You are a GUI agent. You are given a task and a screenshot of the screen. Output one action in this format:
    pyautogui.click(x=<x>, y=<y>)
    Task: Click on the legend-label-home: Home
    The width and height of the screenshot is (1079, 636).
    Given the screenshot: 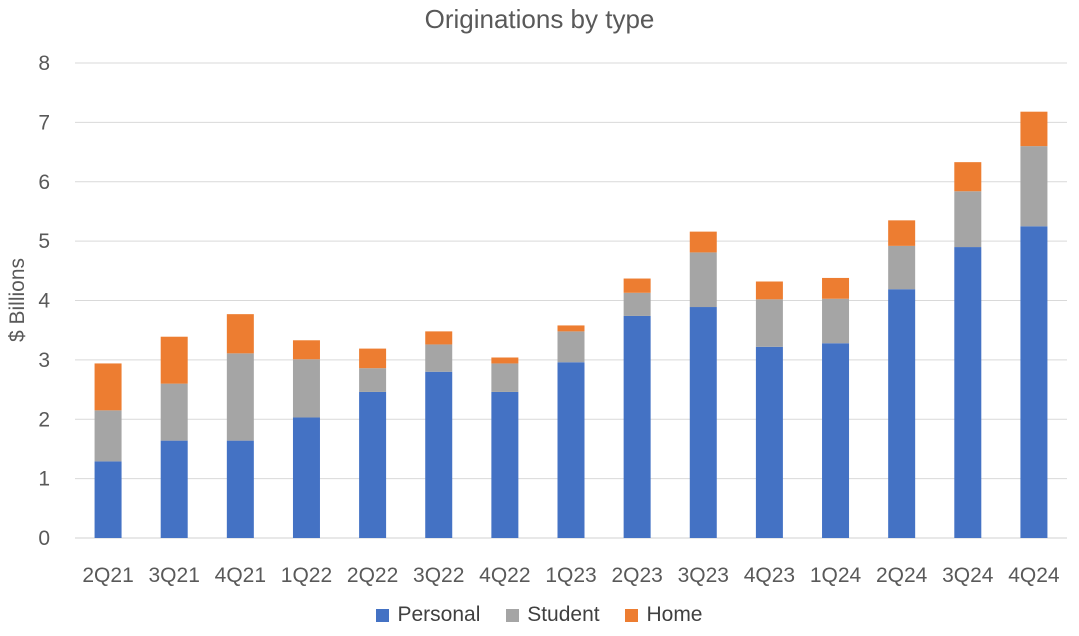 What is the action you would take?
    pyautogui.click(x=674, y=614)
    